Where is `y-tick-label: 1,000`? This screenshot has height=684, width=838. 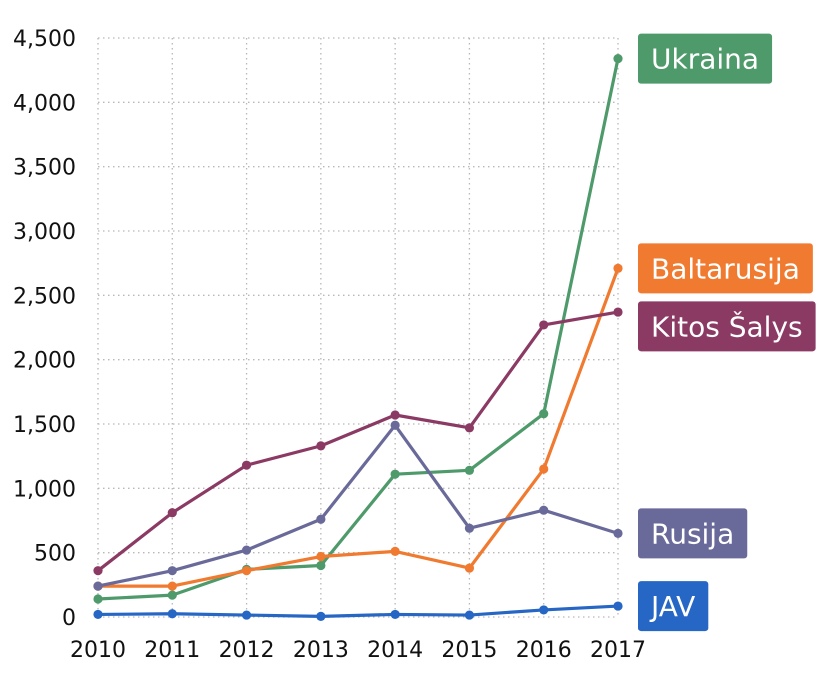 y-tick-label: 1,000 is located at coordinates (44, 489).